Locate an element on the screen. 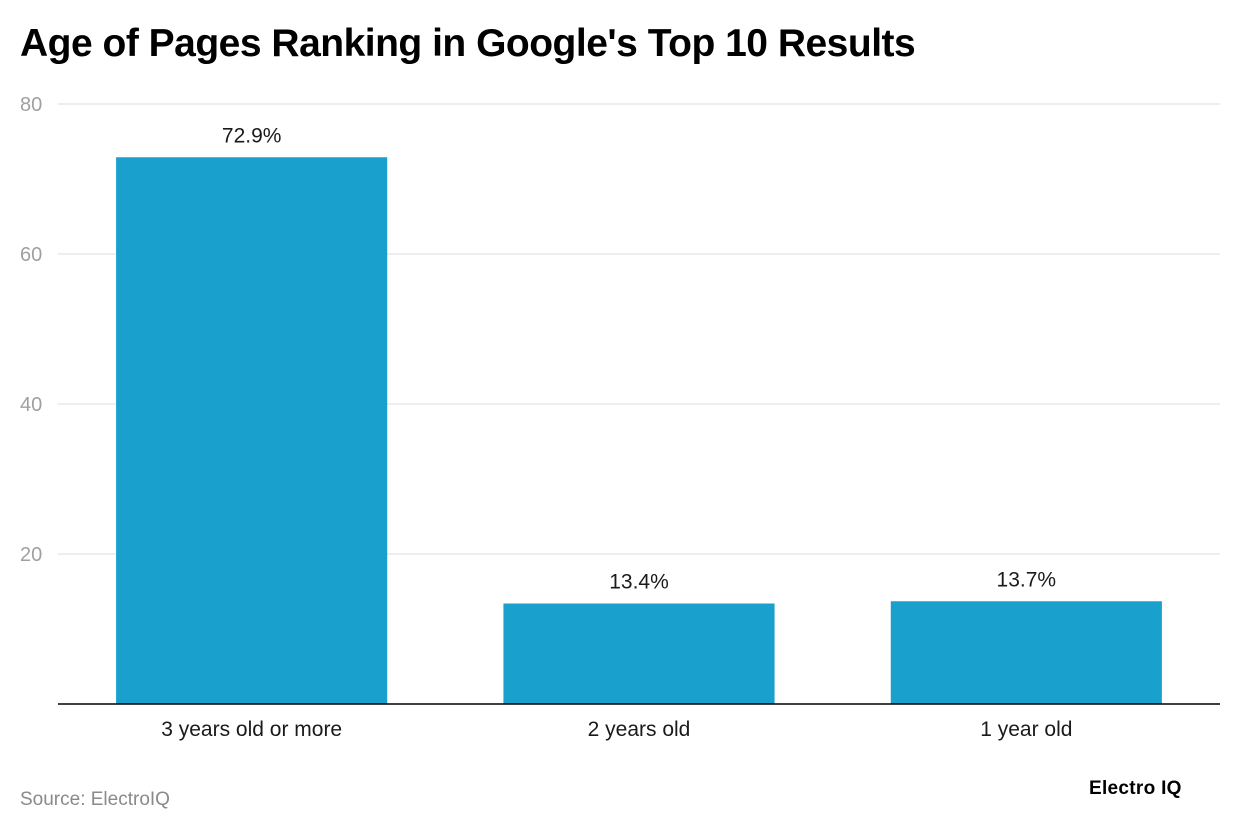 This screenshot has height=834, width=1240. y-tick-label: 20 is located at coordinates (31, 555).